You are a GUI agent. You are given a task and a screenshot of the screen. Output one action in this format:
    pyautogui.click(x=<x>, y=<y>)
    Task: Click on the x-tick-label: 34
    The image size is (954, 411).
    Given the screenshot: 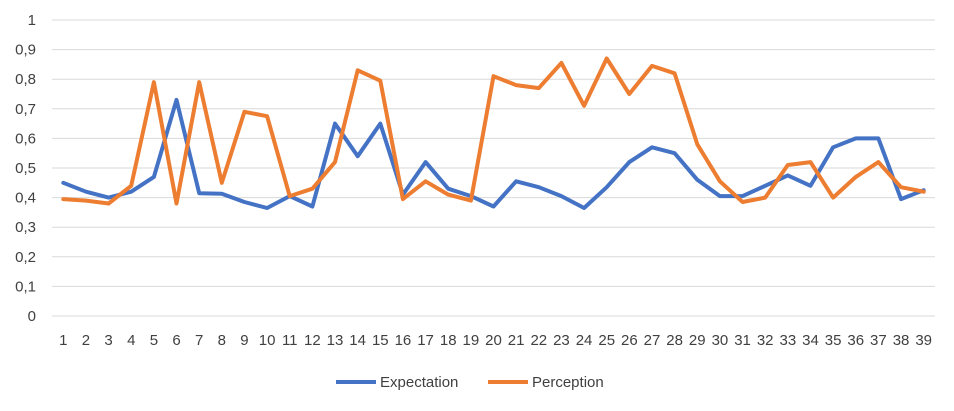 What is the action you would take?
    pyautogui.click(x=810, y=340)
    